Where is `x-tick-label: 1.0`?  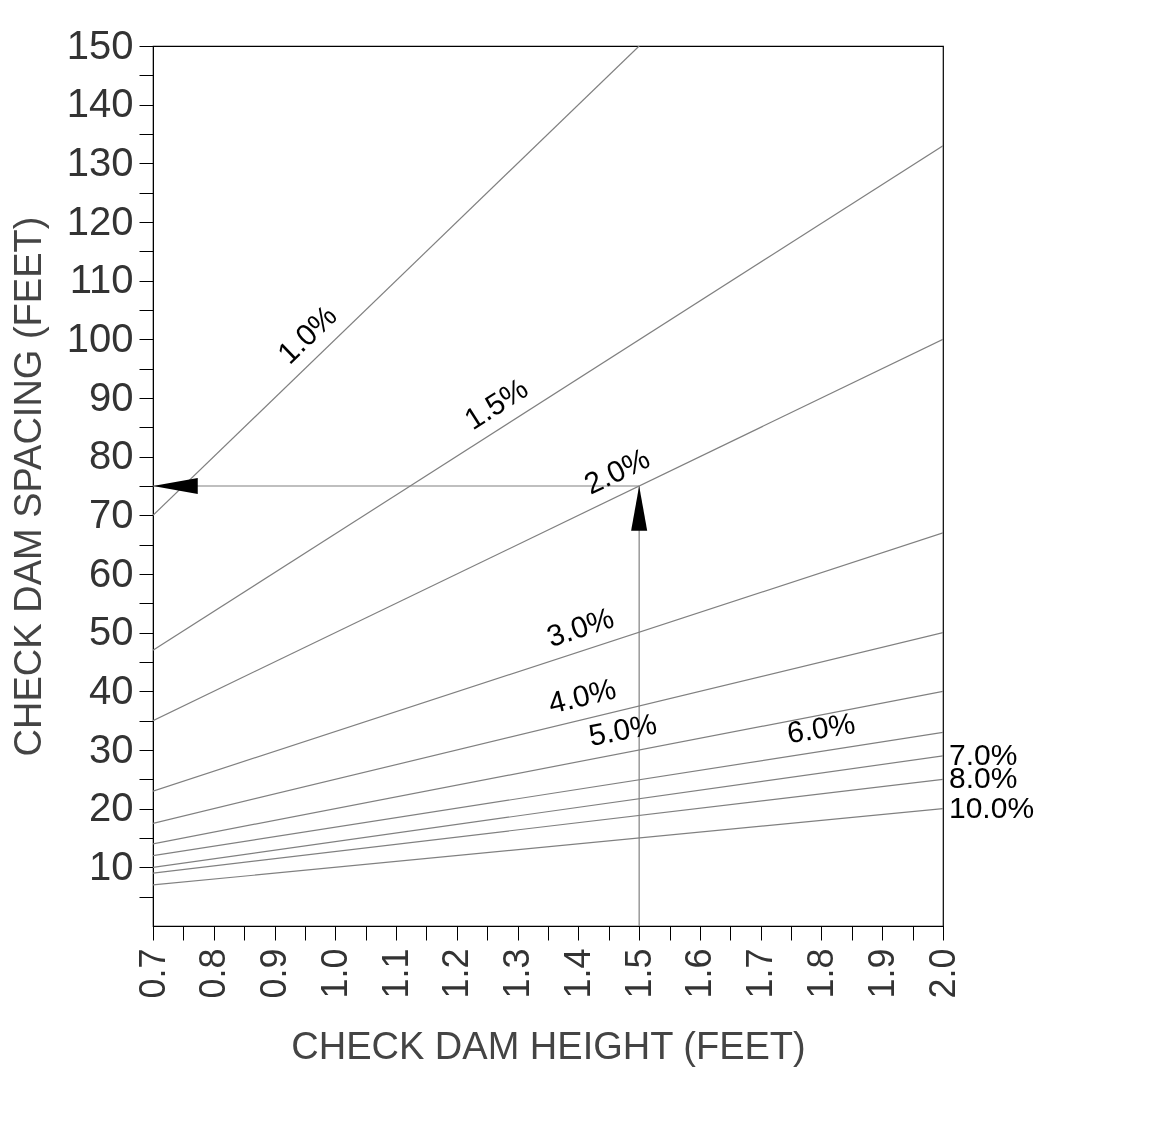 x-tick-label: 1.0 is located at coordinates (334, 973).